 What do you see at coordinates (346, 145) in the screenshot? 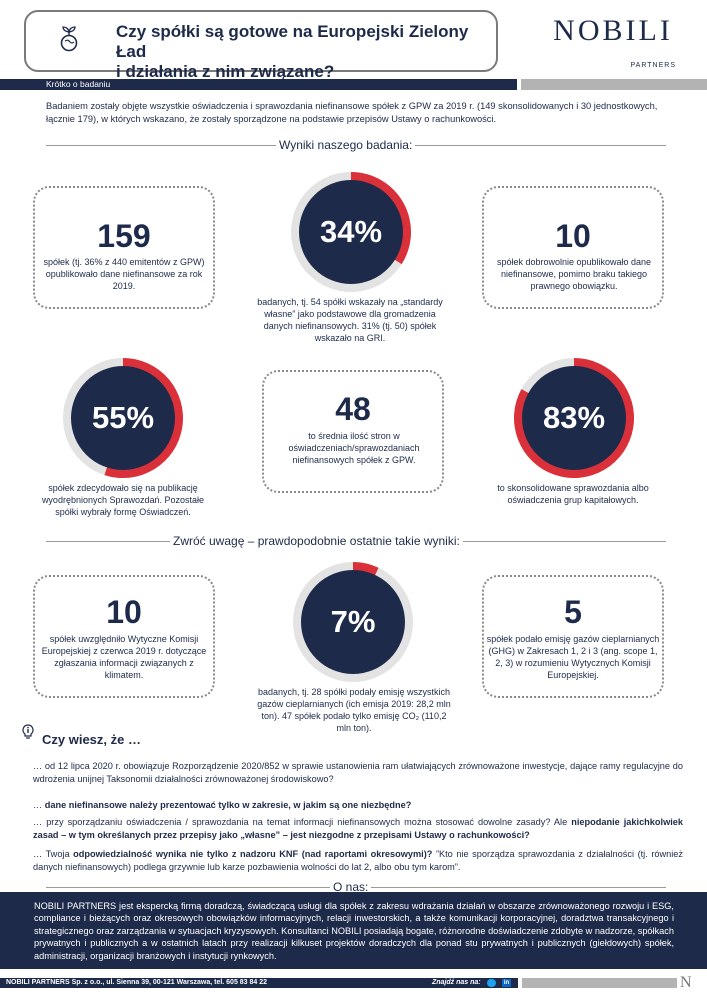
I see `results-heading: Wyniki naszego badania:` at bounding box center [346, 145].